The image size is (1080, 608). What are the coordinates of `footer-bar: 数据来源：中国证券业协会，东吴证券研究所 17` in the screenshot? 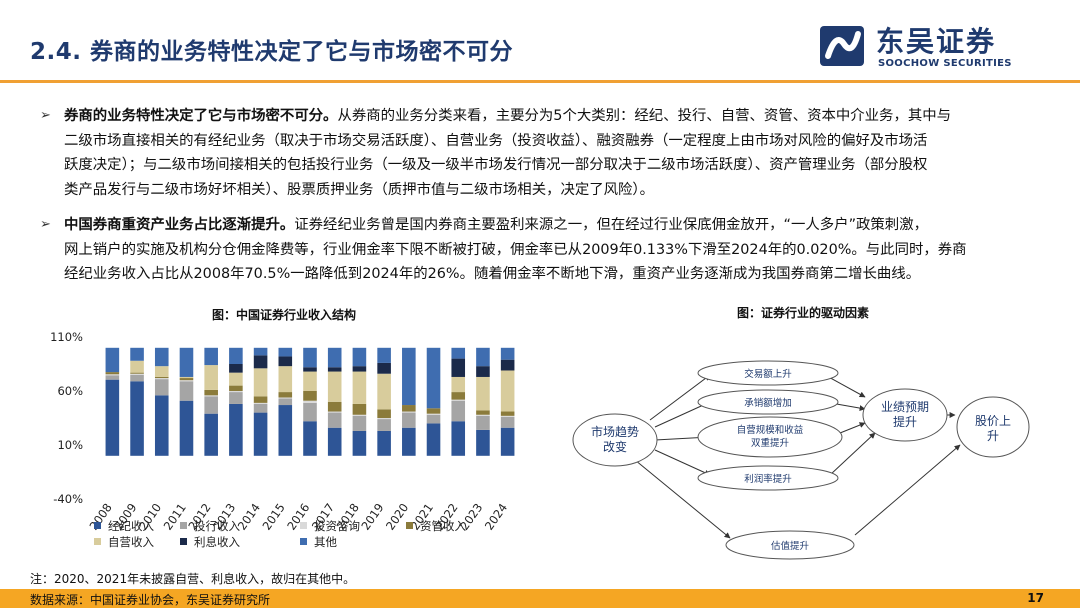 It's located at (540, 598).